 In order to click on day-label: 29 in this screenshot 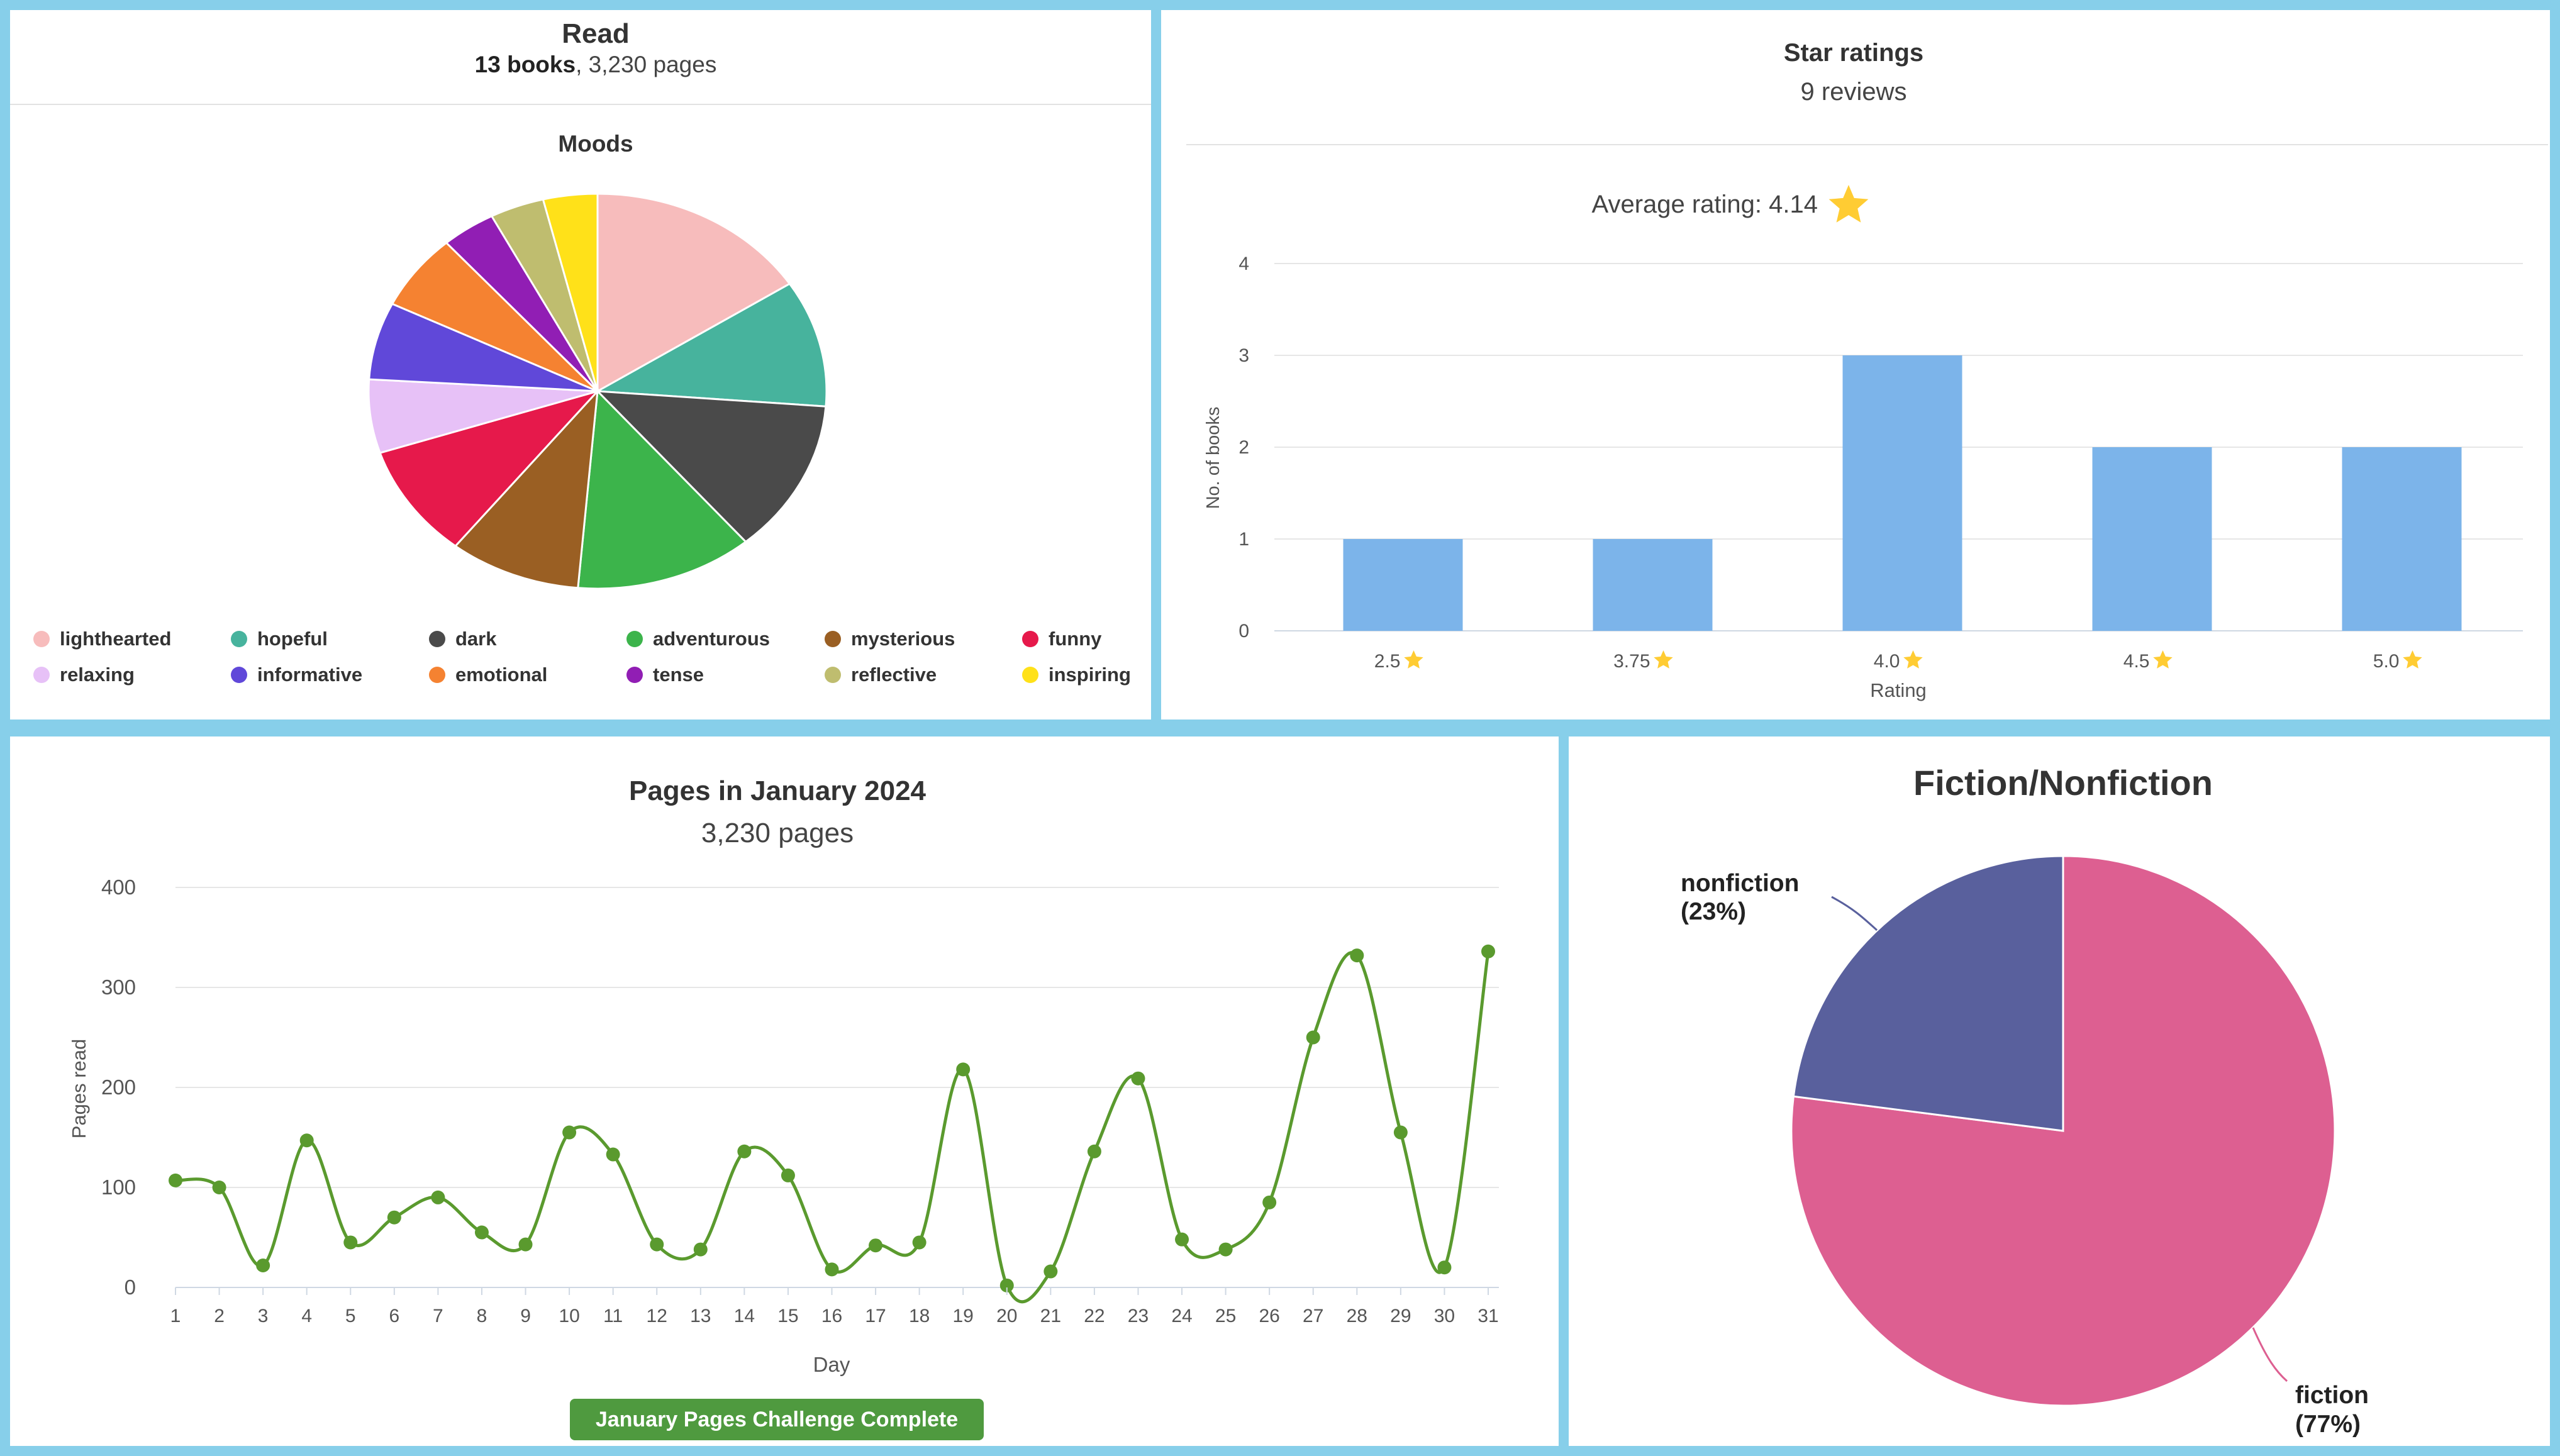, I will do `click(1400, 1316)`.